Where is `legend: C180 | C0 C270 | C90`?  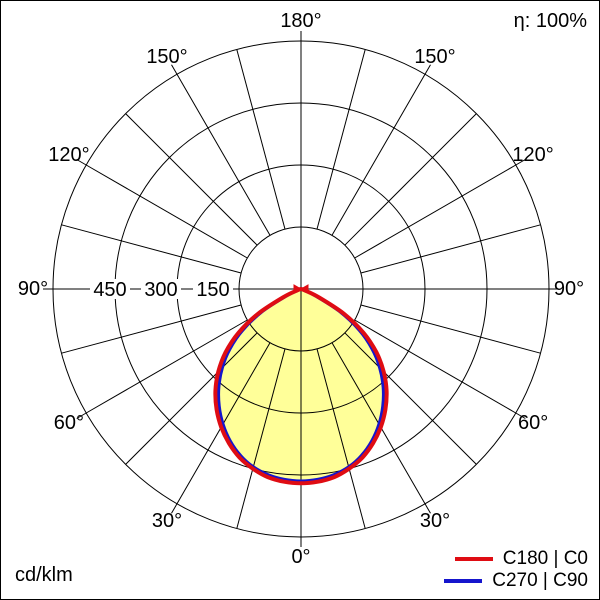 legend: C180 | C0 C270 | C90 is located at coordinates (515, 569).